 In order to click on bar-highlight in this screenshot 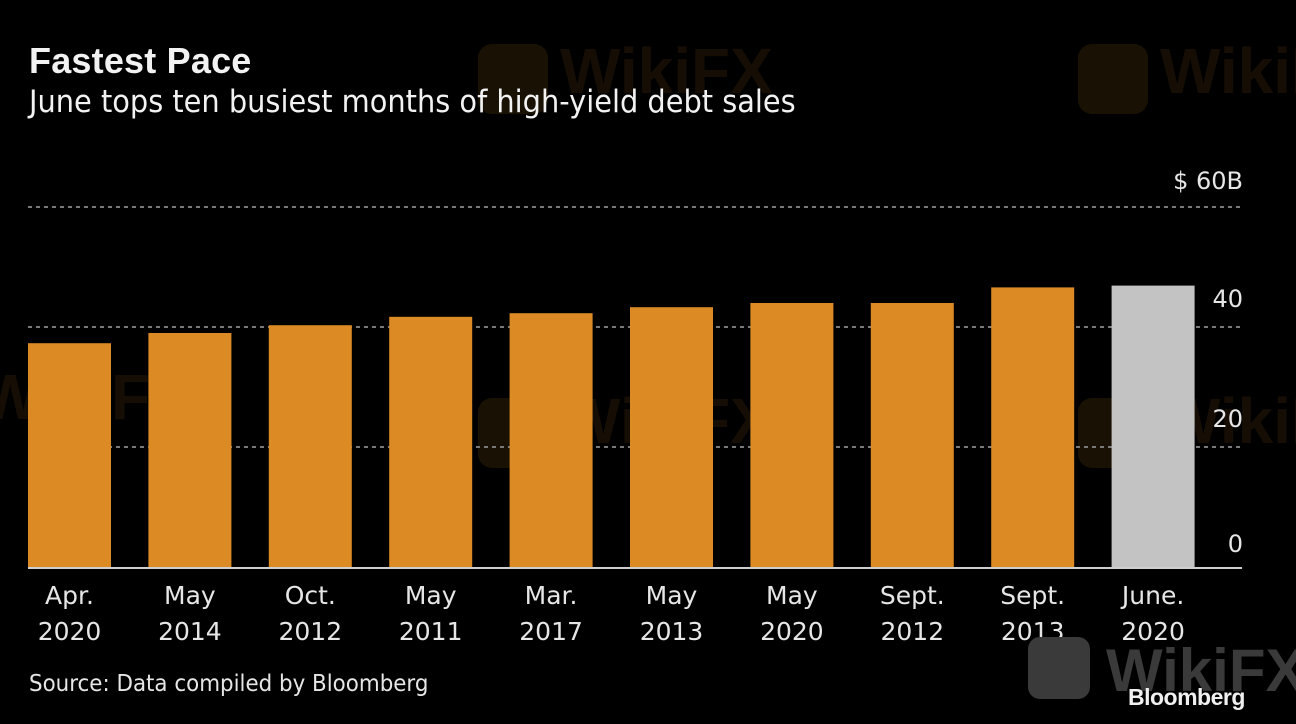, I will do `click(1153, 426)`.